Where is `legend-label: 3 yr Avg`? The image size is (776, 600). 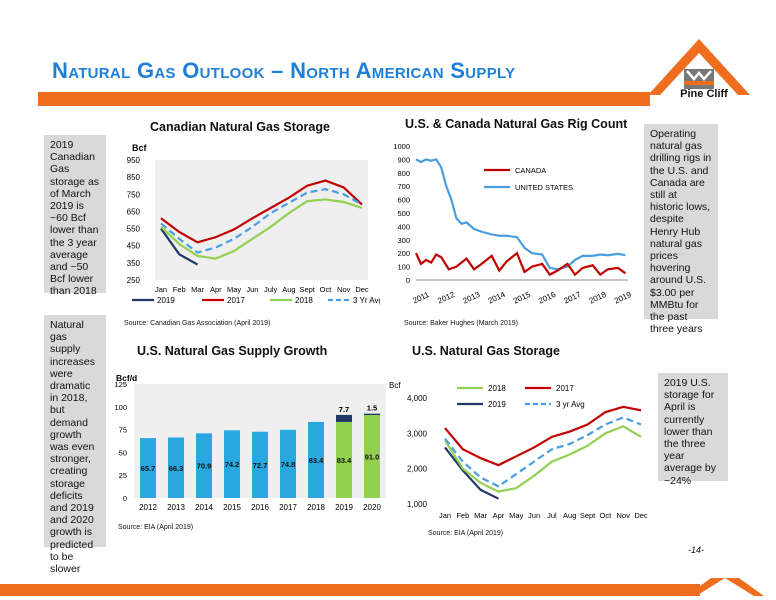
legend-label: 3 yr Avg is located at coordinates (570, 404).